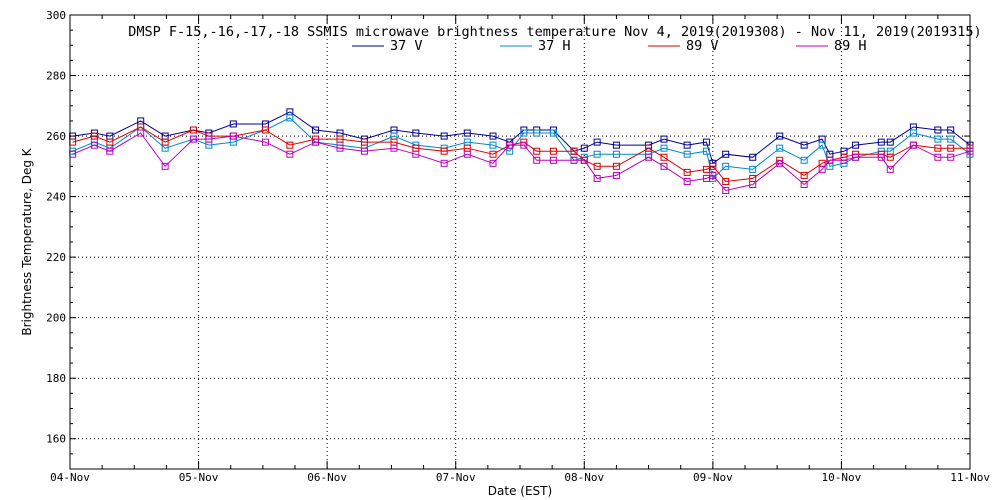  What do you see at coordinates (56, 197) in the screenshot?
I see `y-tick-label: 240` at bounding box center [56, 197].